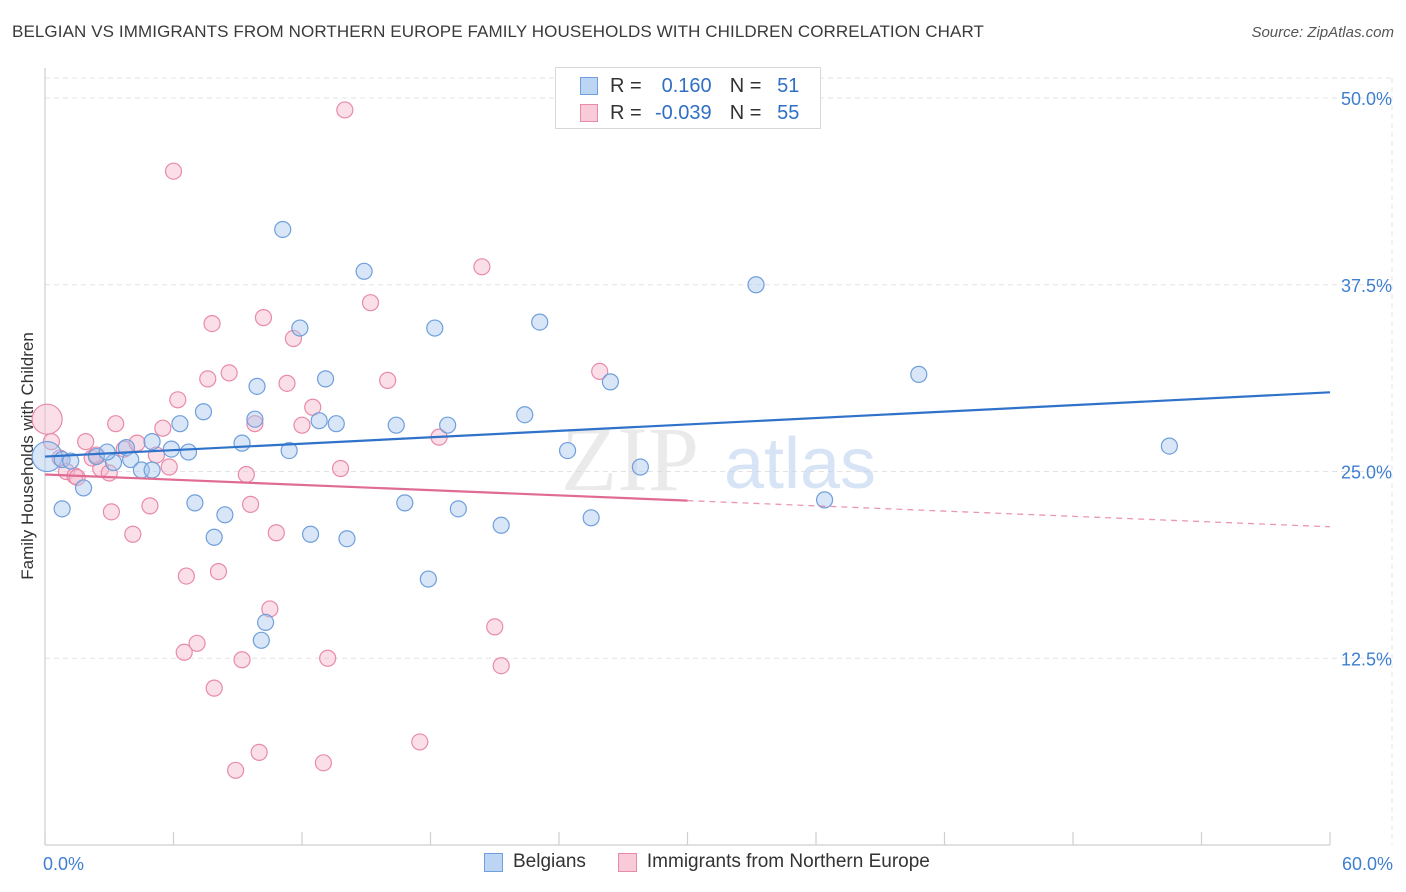  What do you see at coordinates (688, 98) in the screenshot?
I see `stats-legend: R = 0.160 N = 51 R = -0.039 N = 55` at bounding box center [688, 98].